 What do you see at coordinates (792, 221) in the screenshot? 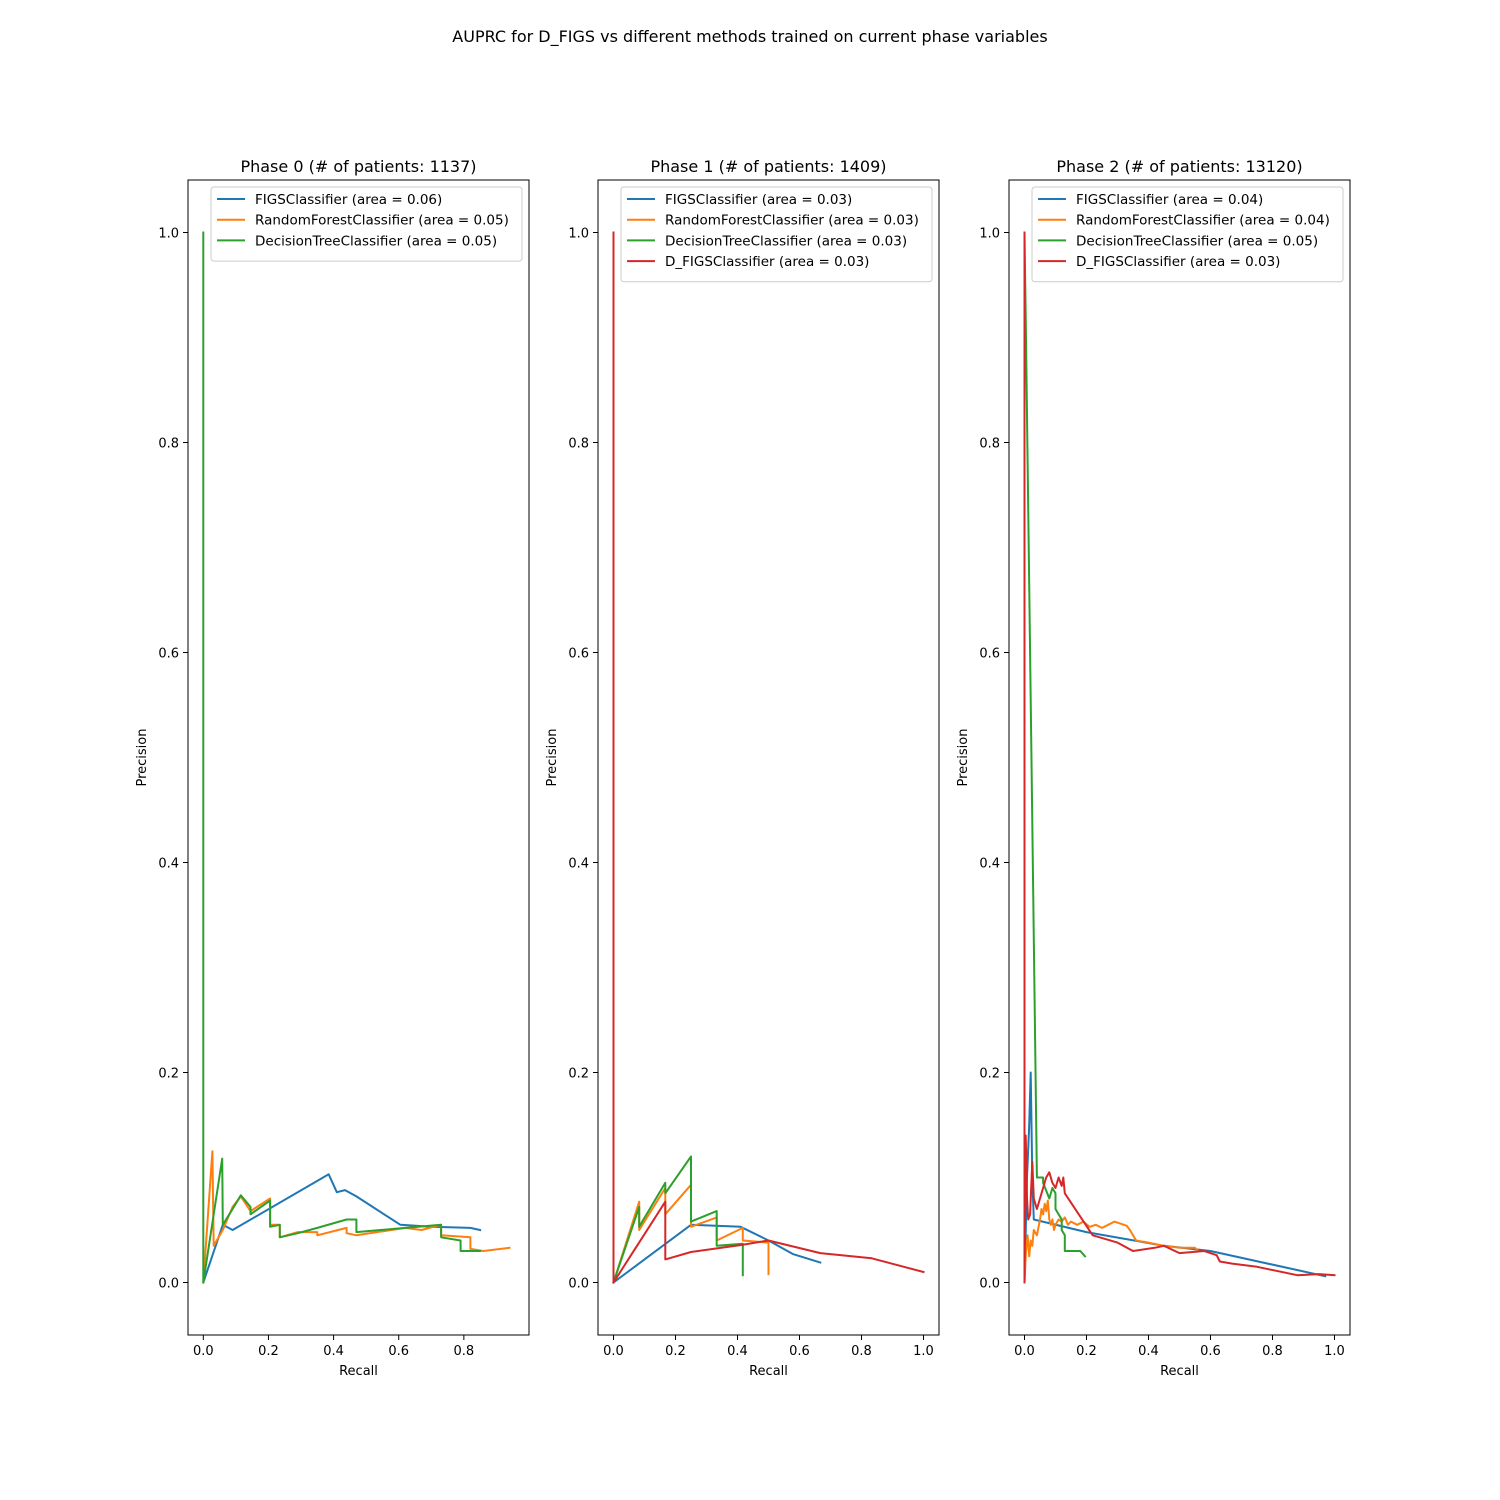
I see `legend-entry-RandomForestClassifier: RandomForestClassifier (area = 0.03)` at bounding box center [792, 221].